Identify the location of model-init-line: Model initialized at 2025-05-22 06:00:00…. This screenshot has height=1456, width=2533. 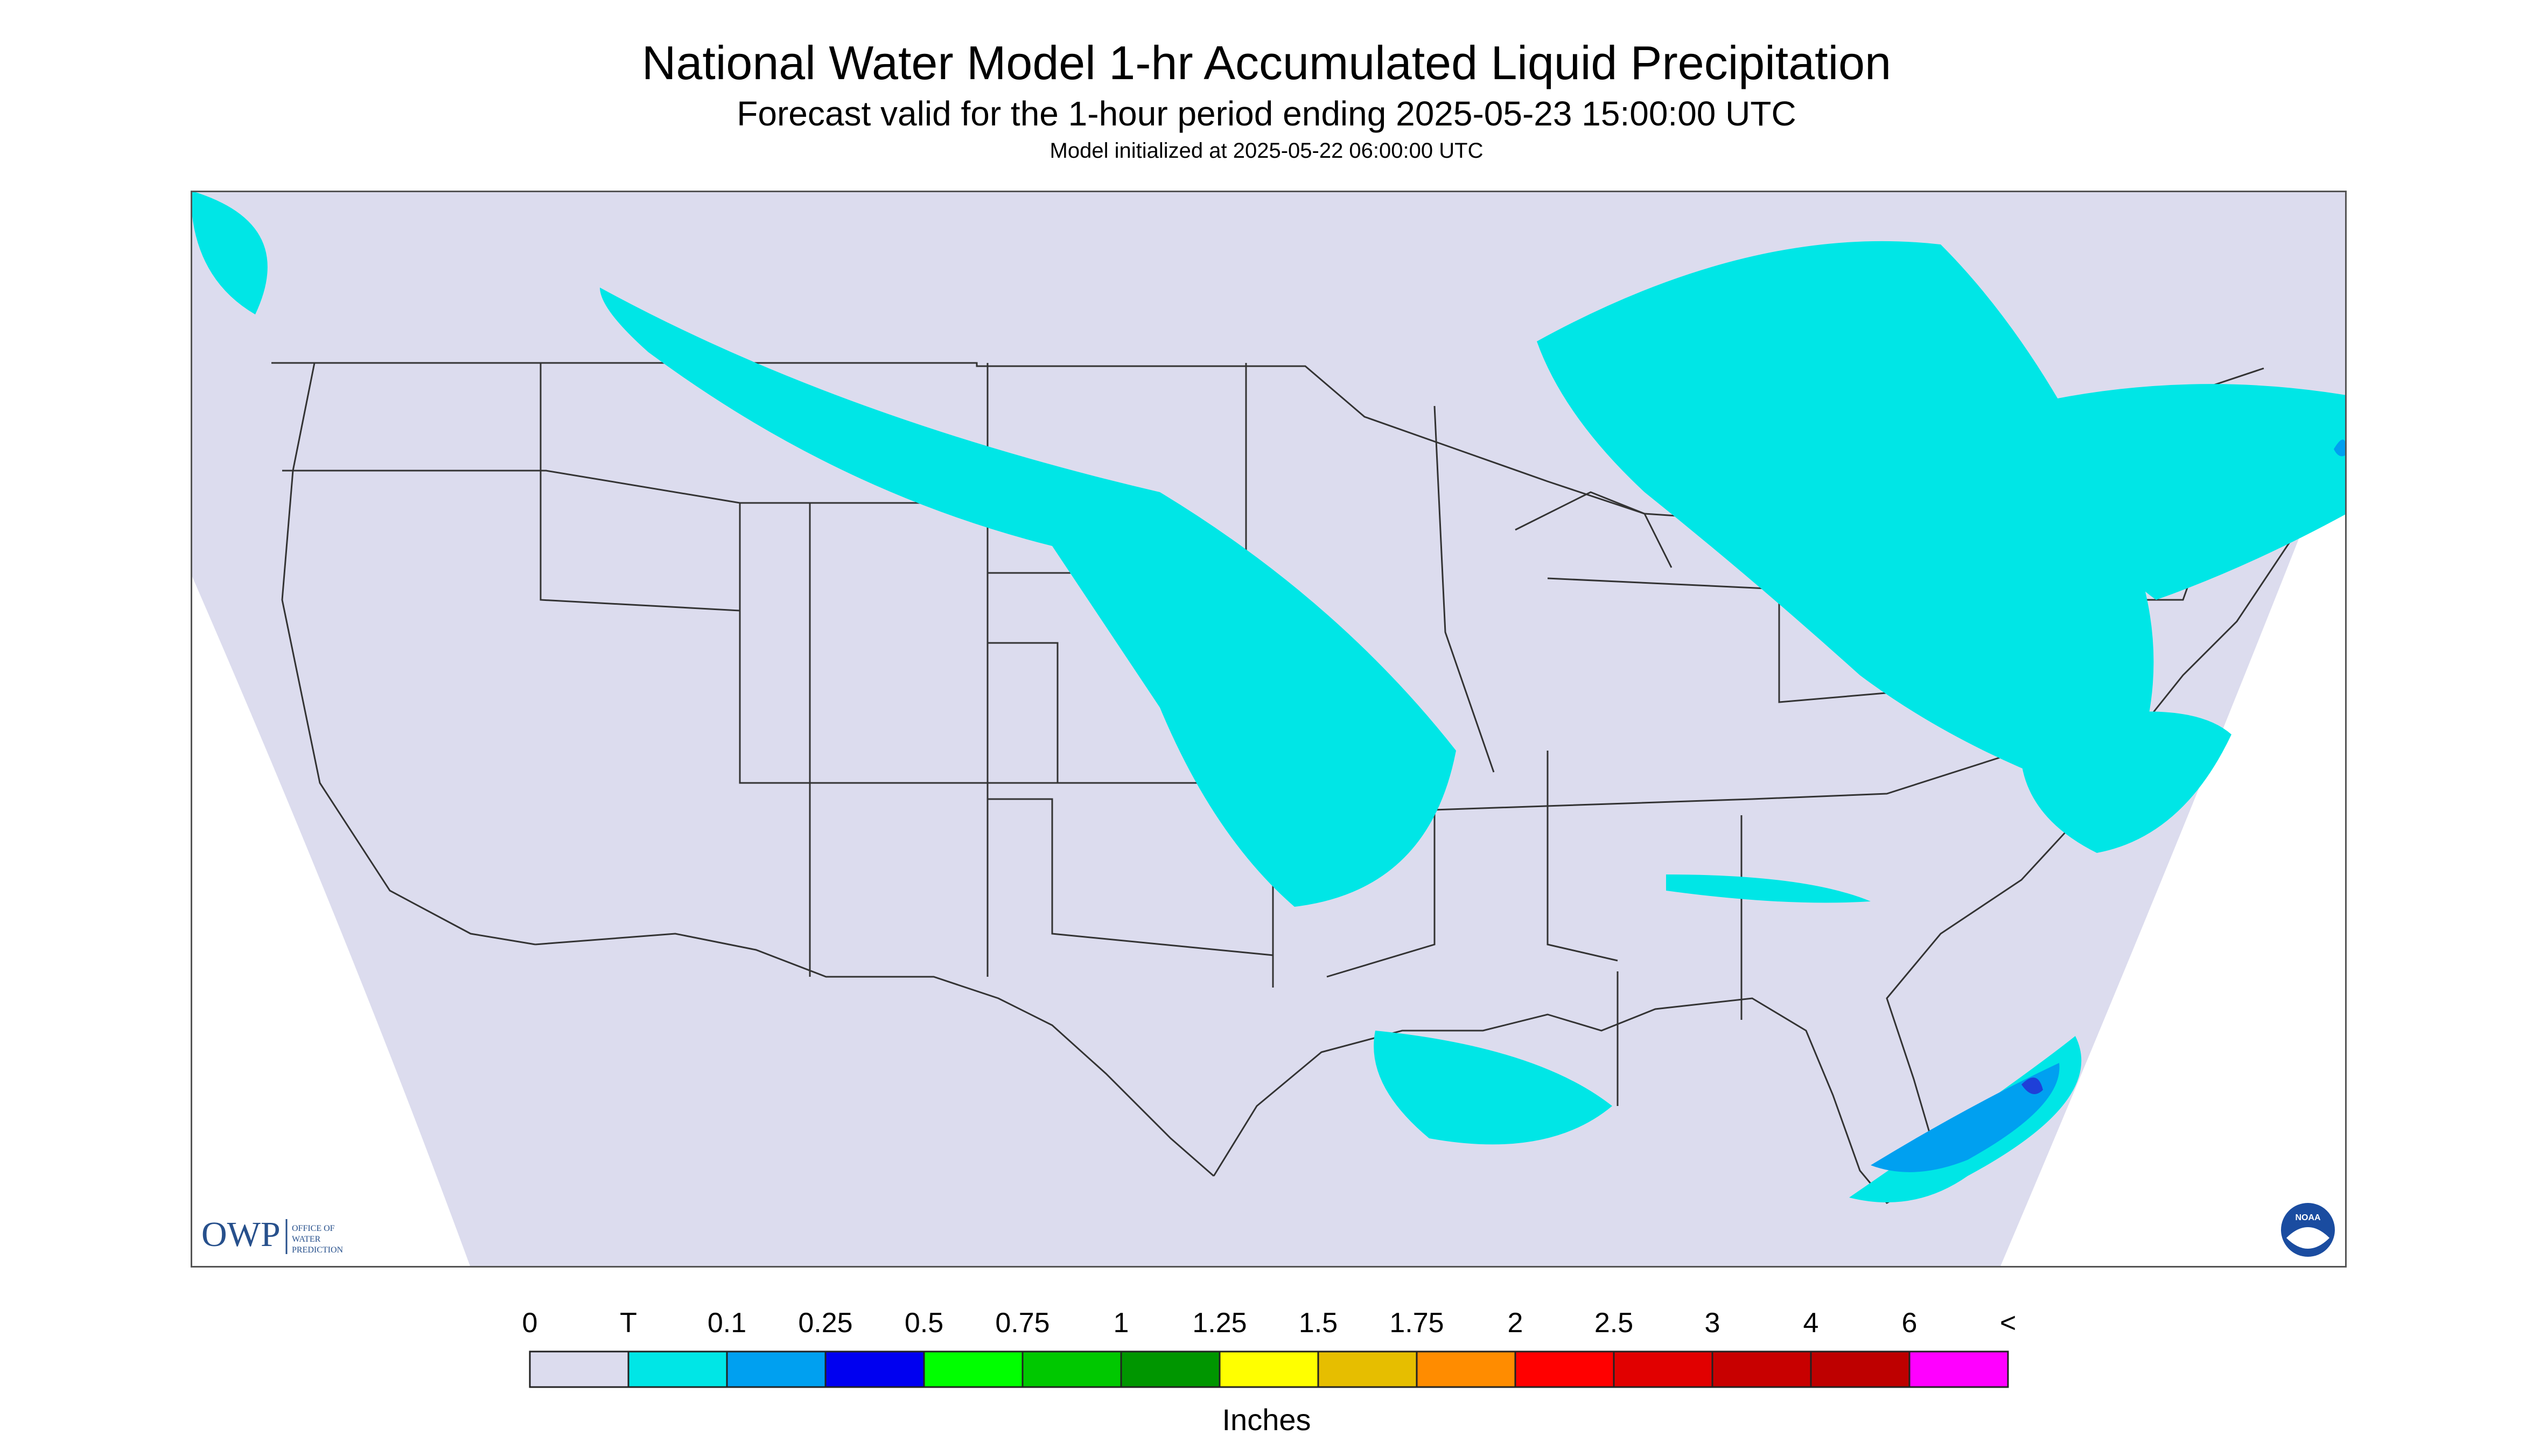
(1266, 151).